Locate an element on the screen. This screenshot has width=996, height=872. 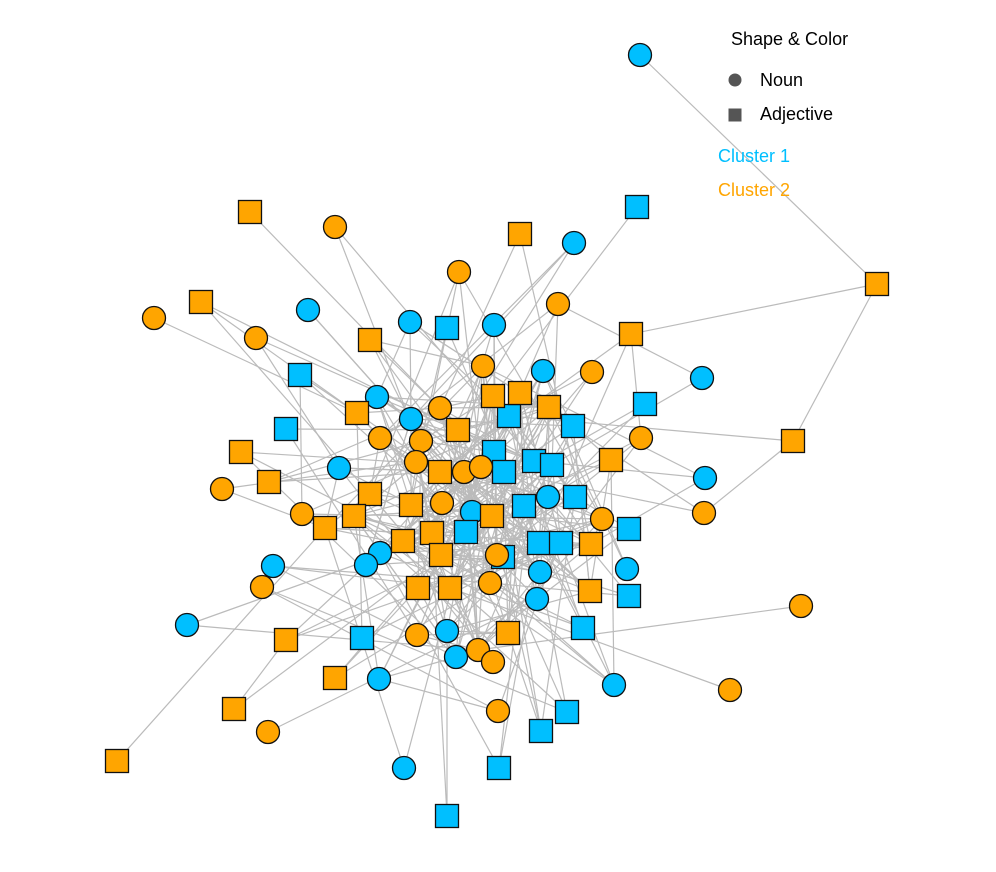
legend-title: Shape & Color is located at coordinates (789, 39).